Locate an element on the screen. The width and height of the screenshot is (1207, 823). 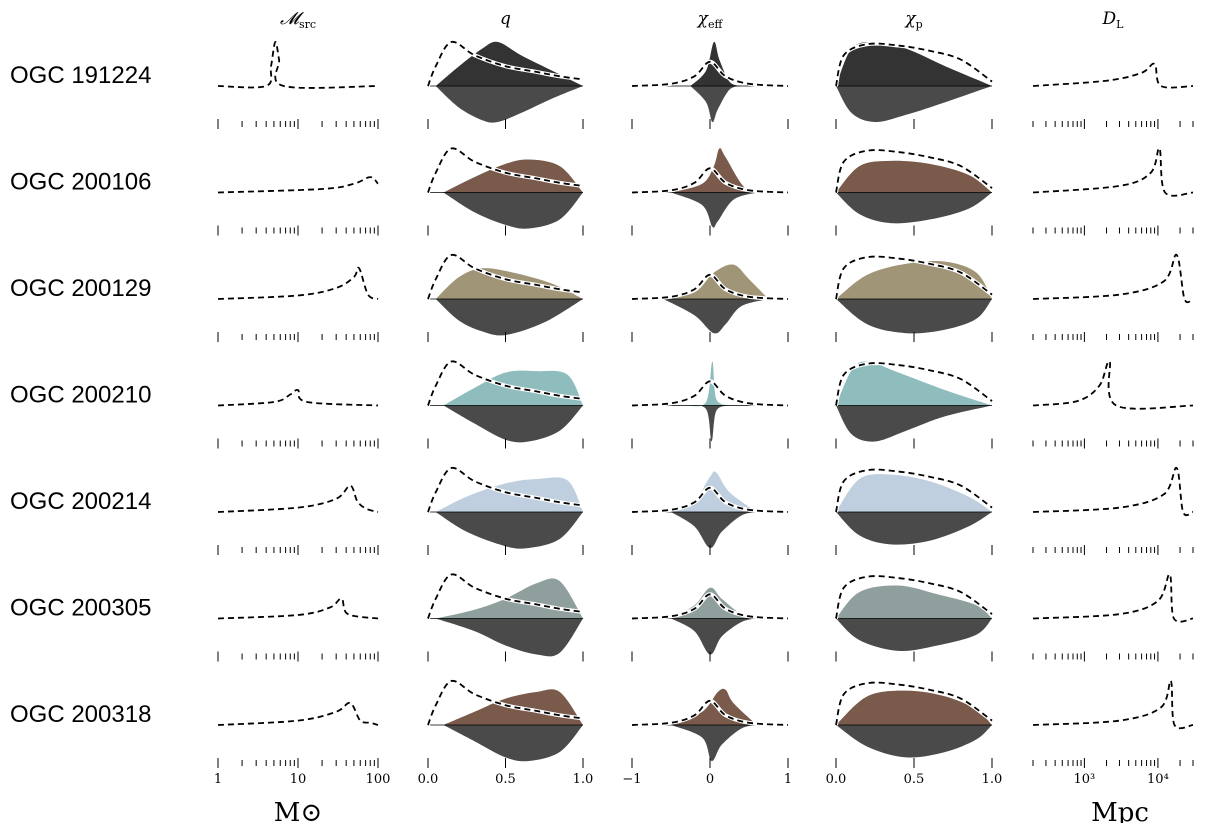
axis-unit-label: M⊙ is located at coordinates (298, 810).